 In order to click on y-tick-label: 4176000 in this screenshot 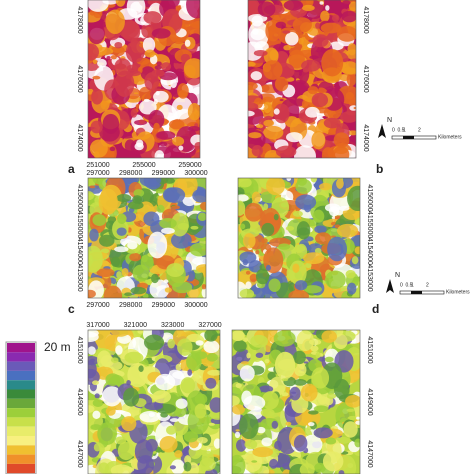, I will do `click(79, 78)`.